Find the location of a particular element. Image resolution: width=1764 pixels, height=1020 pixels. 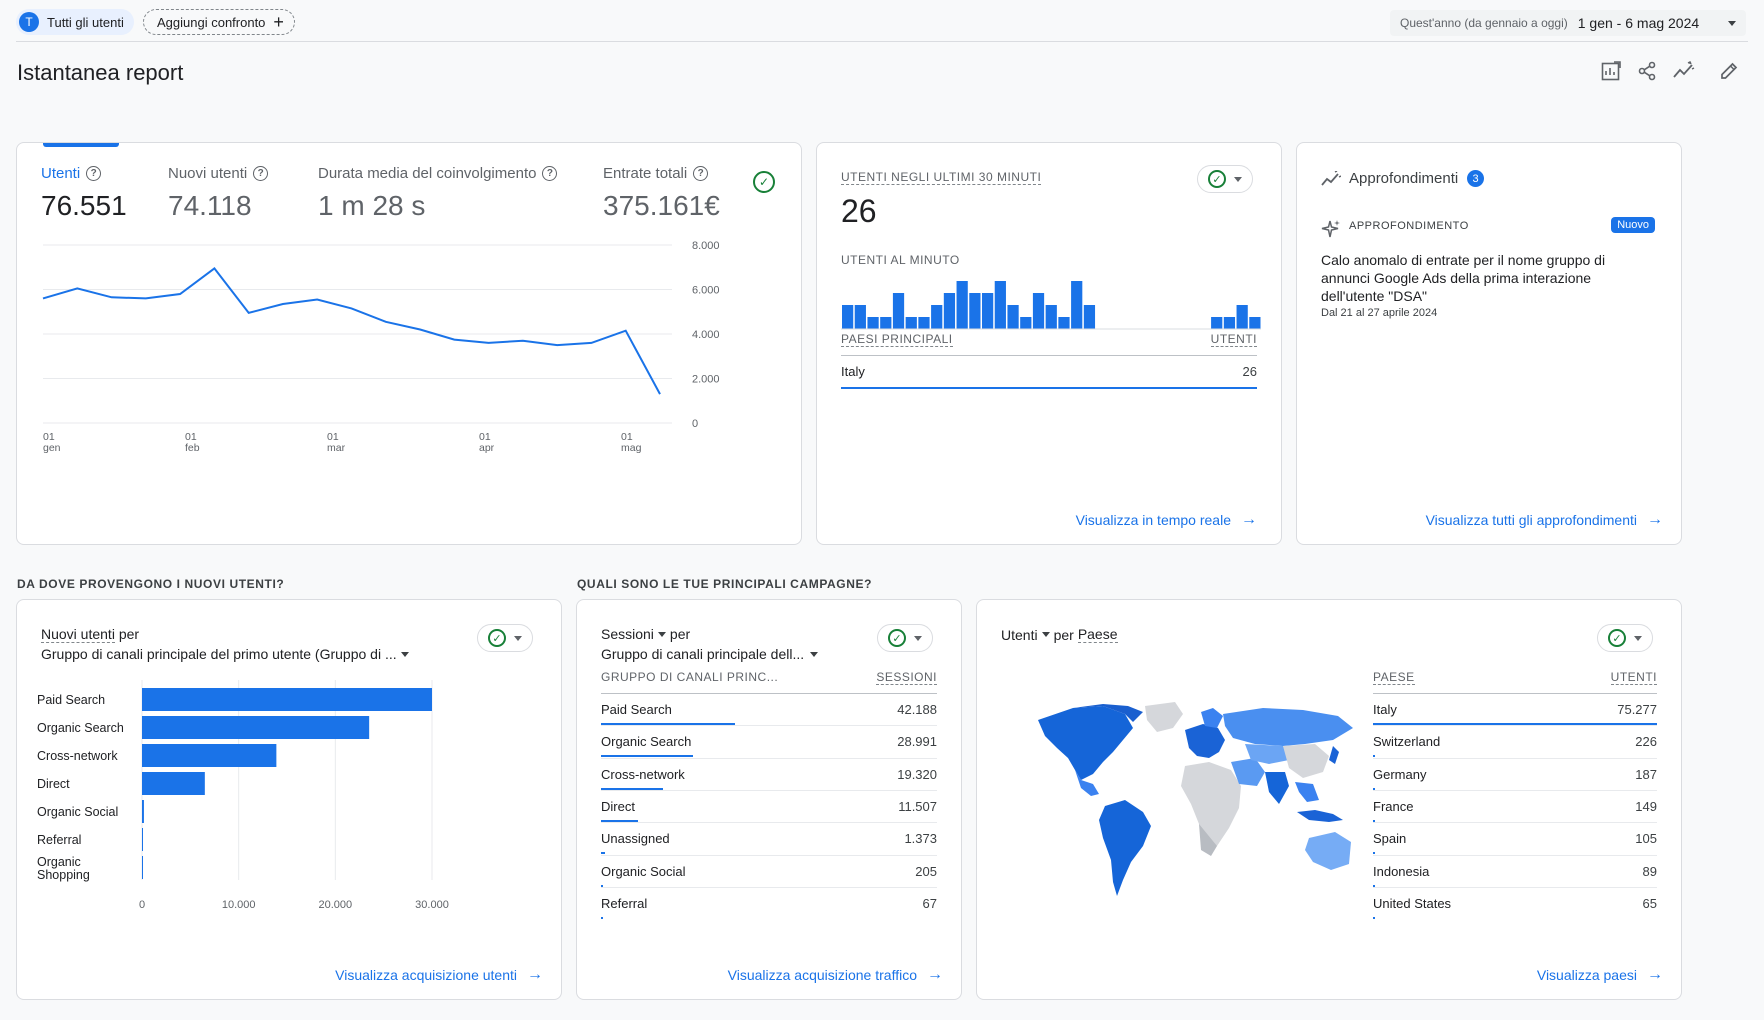

column-header-country: PAESE is located at coordinates (1394, 677).